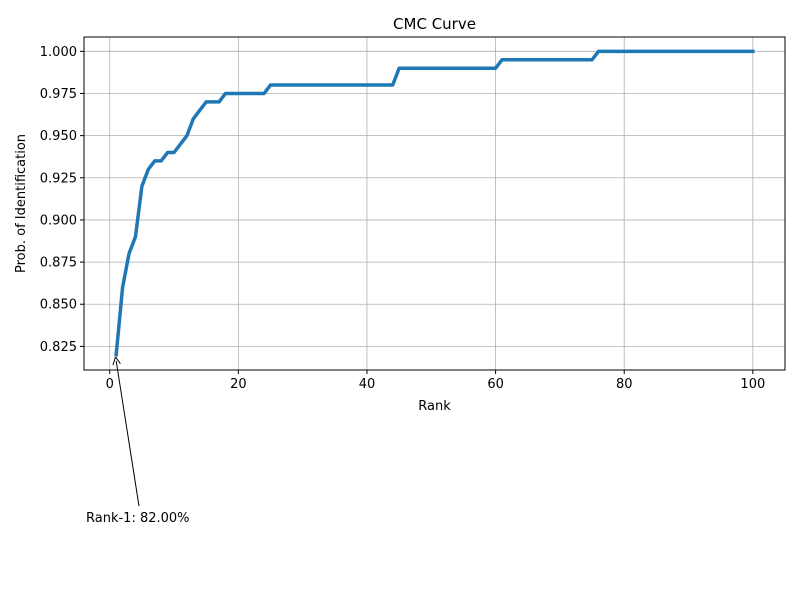 The height and width of the screenshot is (600, 800). What do you see at coordinates (752, 384) in the screenshot?
I see `x-tick-label: 100` at bounding box center [752, 384].